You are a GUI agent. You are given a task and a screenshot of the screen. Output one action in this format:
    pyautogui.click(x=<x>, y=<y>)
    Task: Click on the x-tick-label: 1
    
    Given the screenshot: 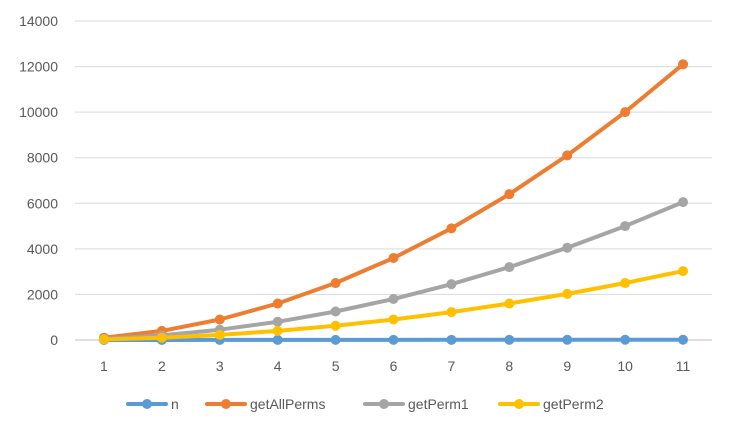 What is the action you would take?
    pyautogui.click(x=104, y=366)
    